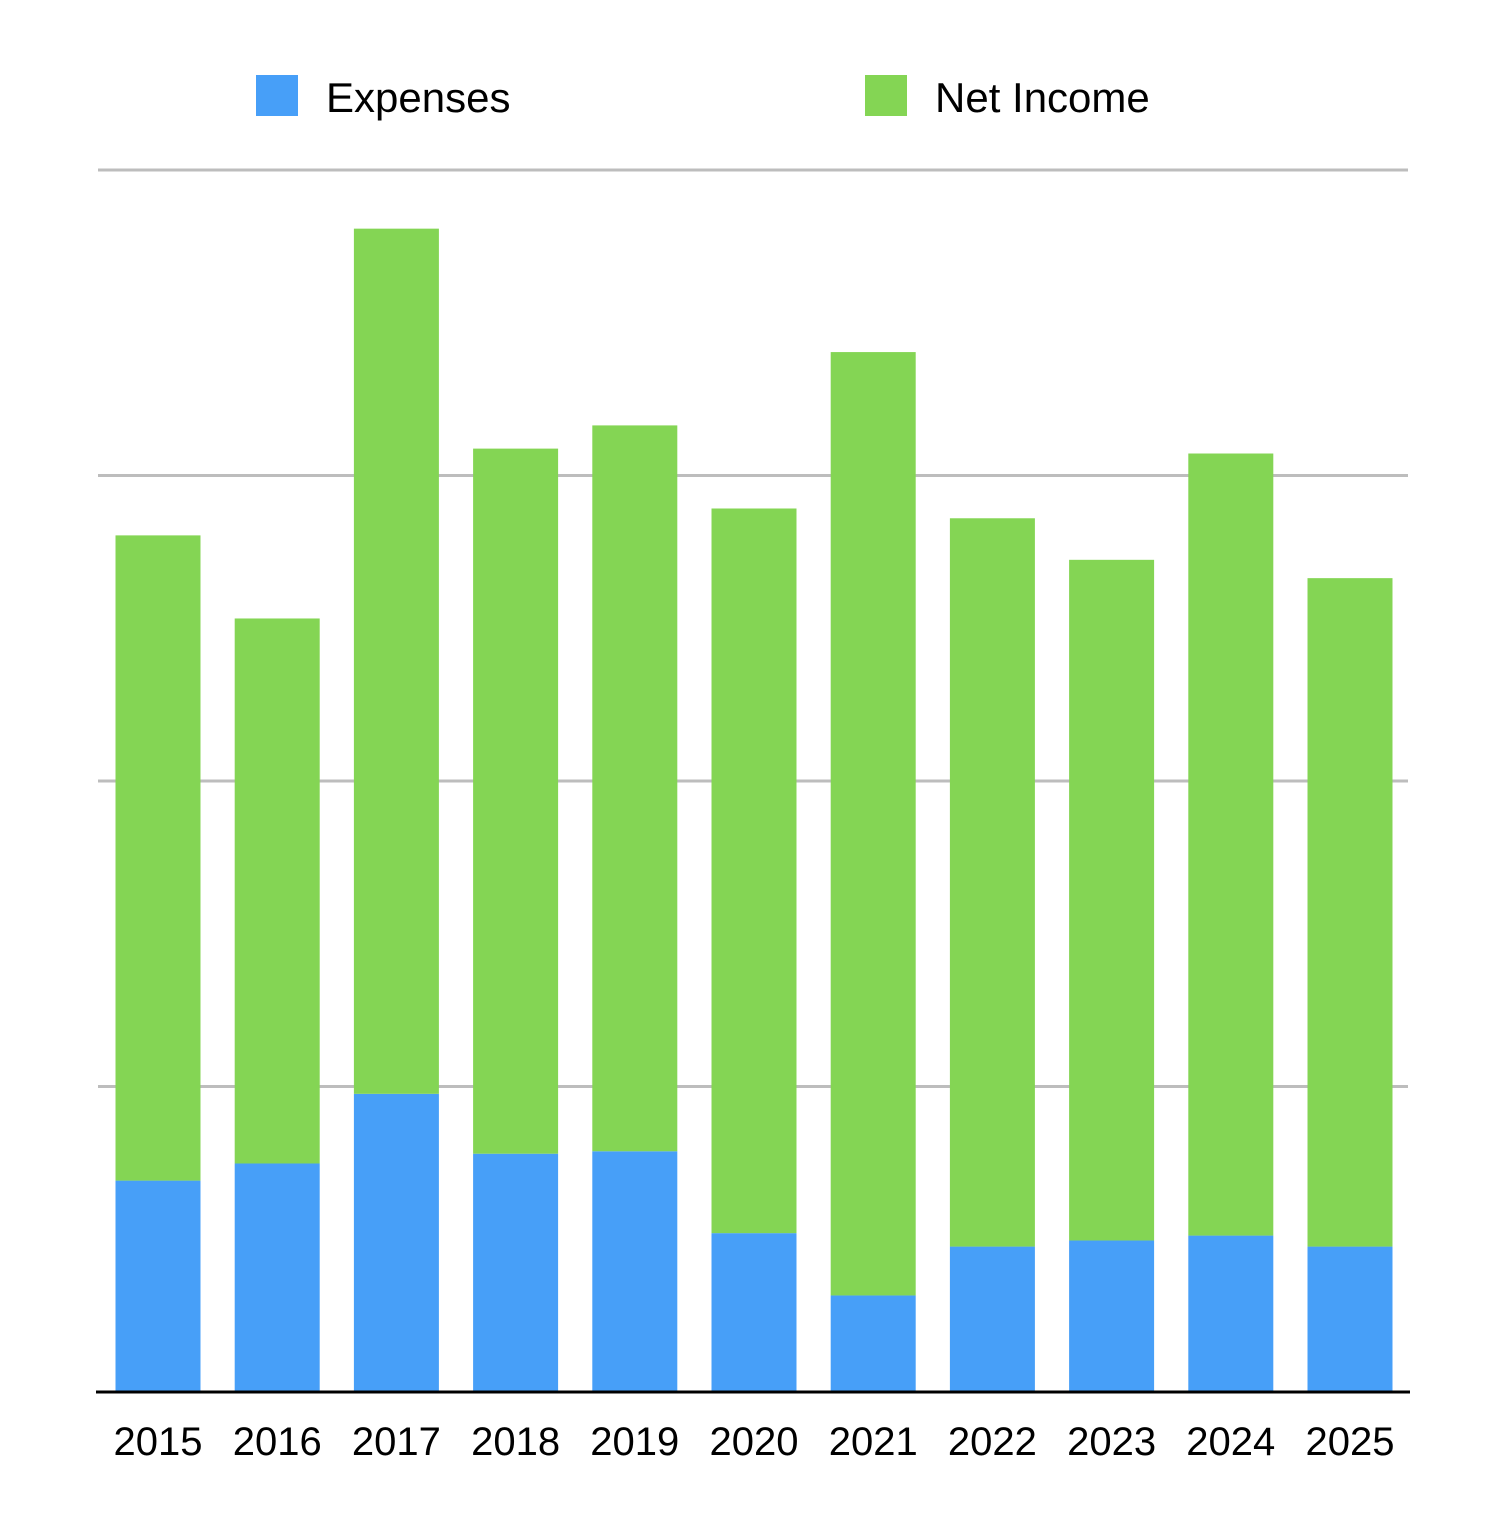 The height and width of the screenshot is (1528, 1508). What do you see at coordinates (992, 1319) in the screenshot?
I see `bar-expenses-2022` at bounding box center [992, 1319].